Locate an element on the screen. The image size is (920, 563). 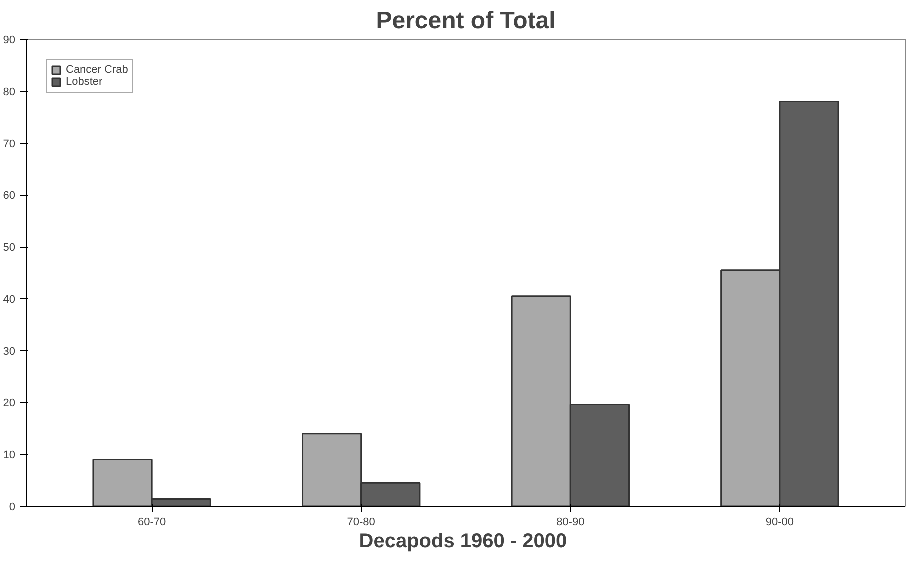
y-tick-label: 60 is located at coordinates (9, 196).